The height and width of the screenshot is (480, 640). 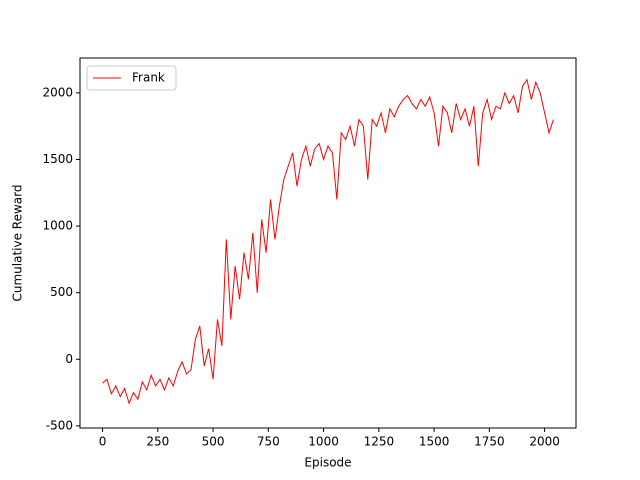 I want to click on x-tick-label: 500, so click(x=213, y=442).